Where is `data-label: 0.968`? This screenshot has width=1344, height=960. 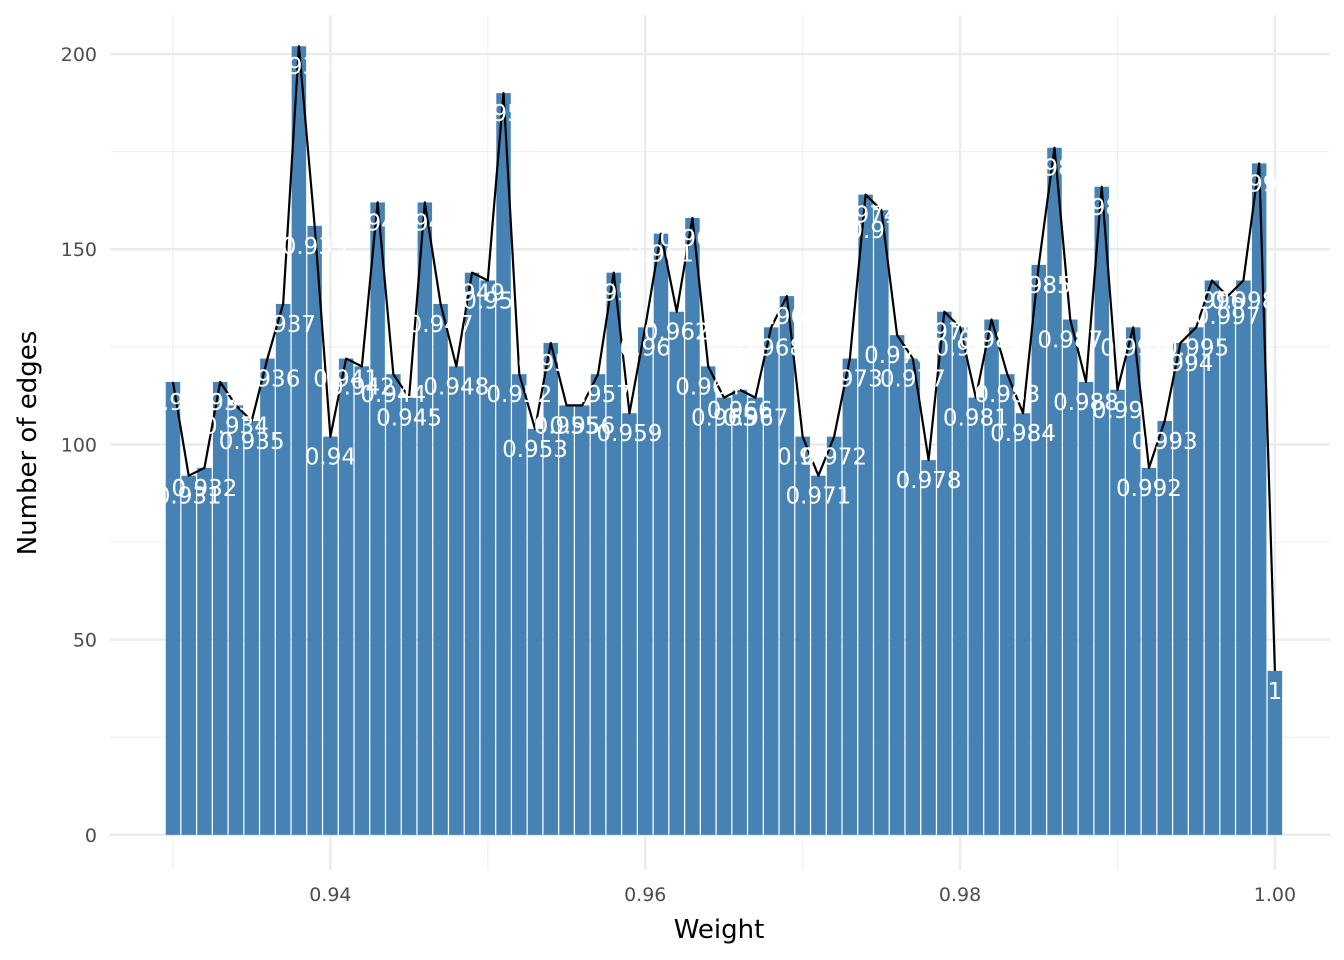 data-label: 0.968 is located at coordinates (771, 348).